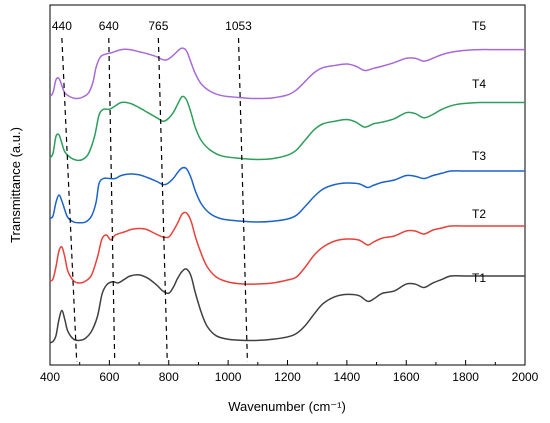 This screenshot has height=423, width=550. Describe the element at coordinates (287, 406) in the screenshot. I see `x-axis-title: Wavenumber (cm⁻¹)` at that location.